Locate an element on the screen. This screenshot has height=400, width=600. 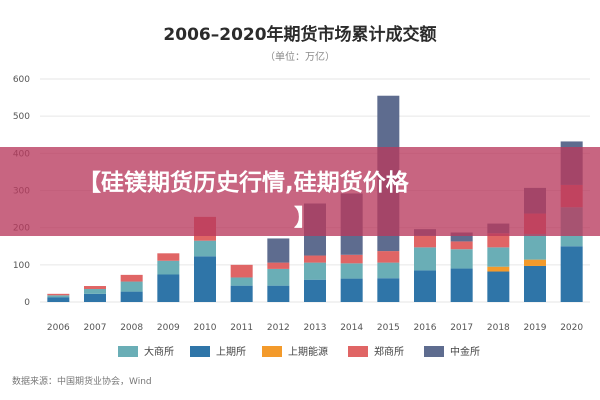
chart-subtitle: （单位：万亿） is located at coordinates (300, 56).